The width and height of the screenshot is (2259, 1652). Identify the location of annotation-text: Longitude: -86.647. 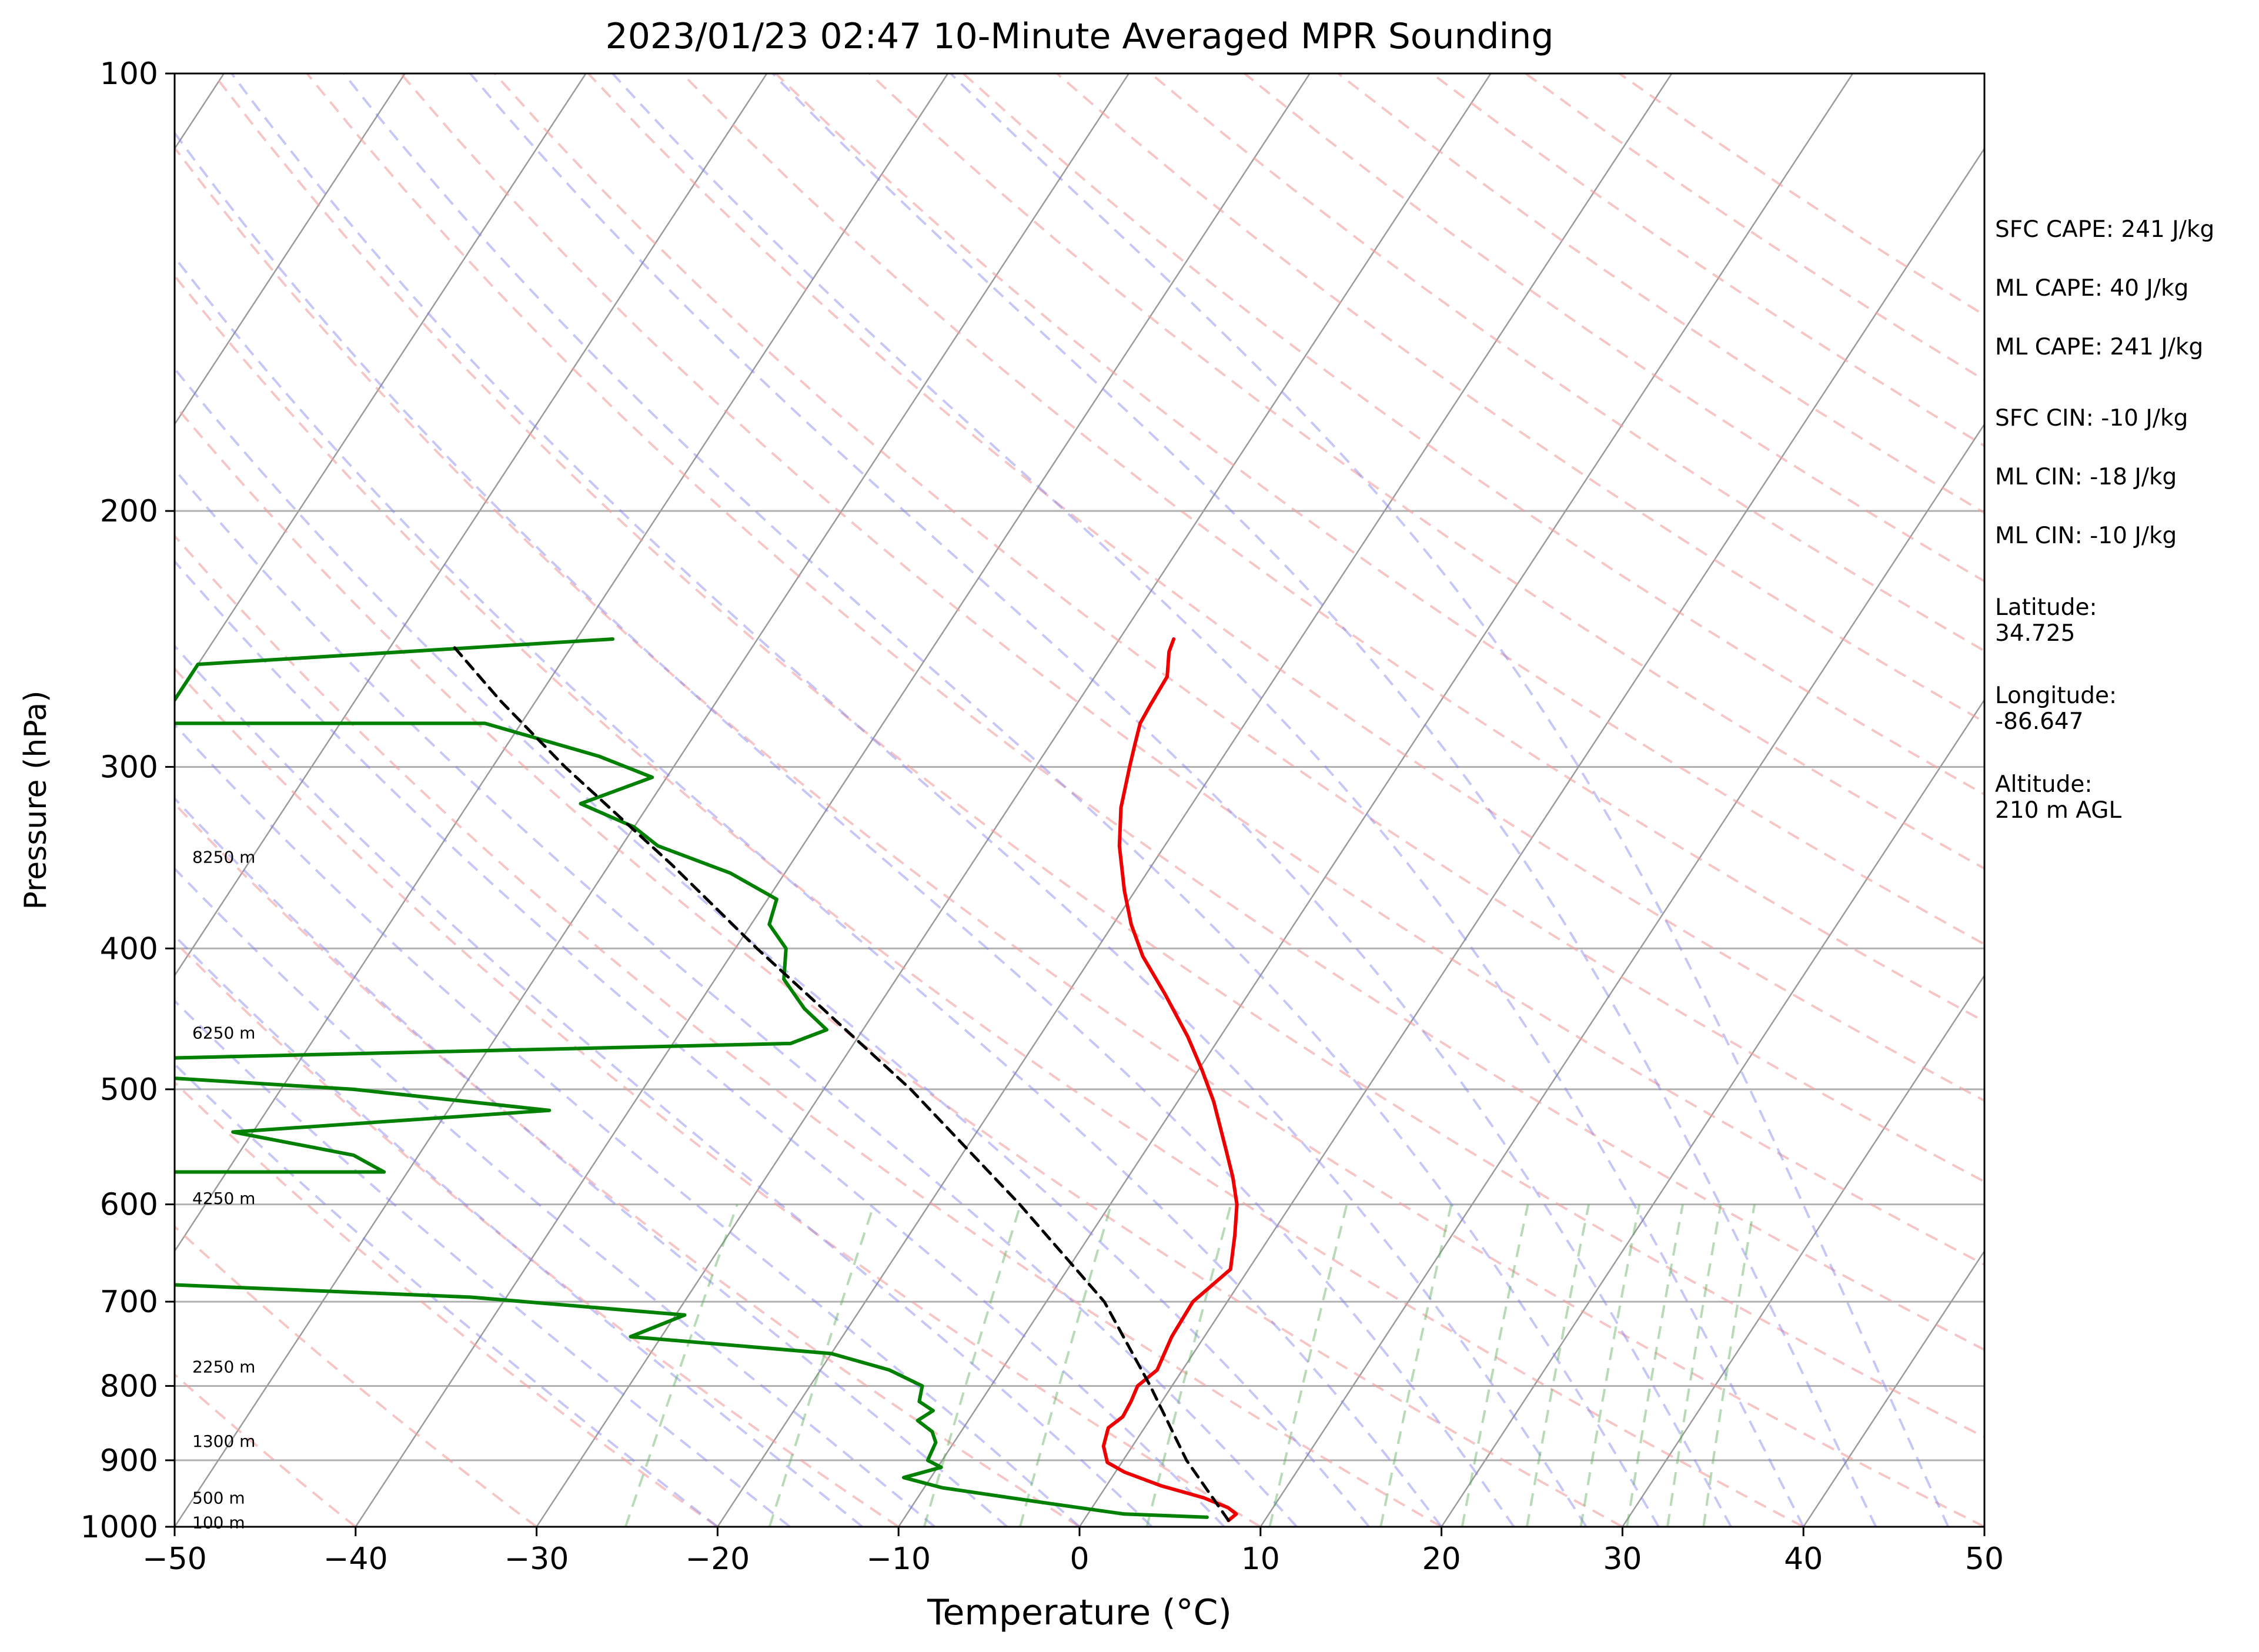
(2056, 709).